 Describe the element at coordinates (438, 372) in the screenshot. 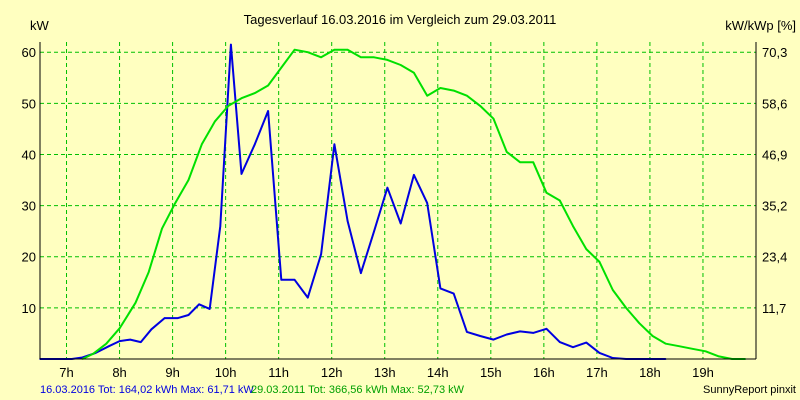

I see `x-tick-label-14h: 14h` at that location.